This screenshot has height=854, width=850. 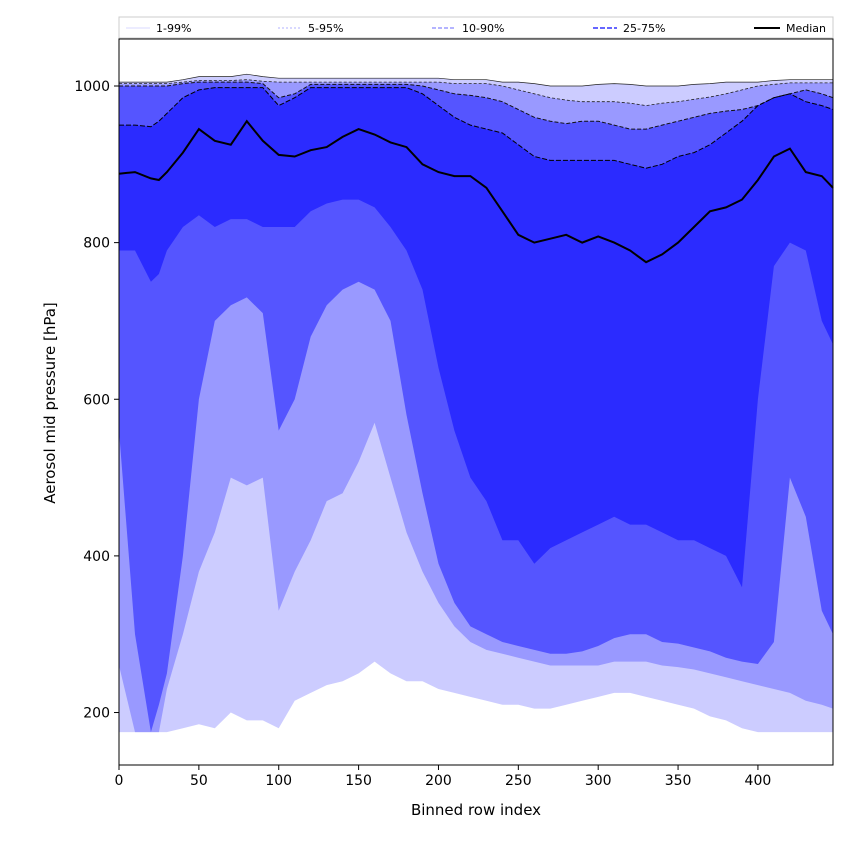 What do you see at coordinates (173, 28) in the screenshot?
I see `legend-label: 1-99%` at bounding box center [173, 28].